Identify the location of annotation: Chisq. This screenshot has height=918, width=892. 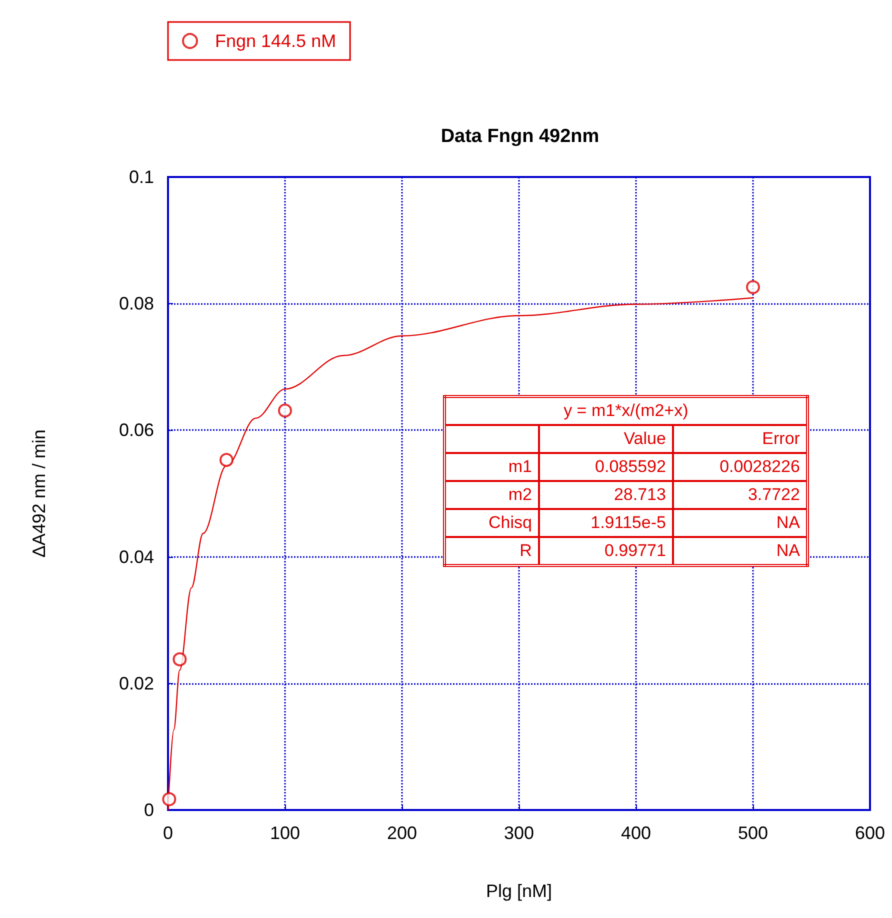
(491, 523).